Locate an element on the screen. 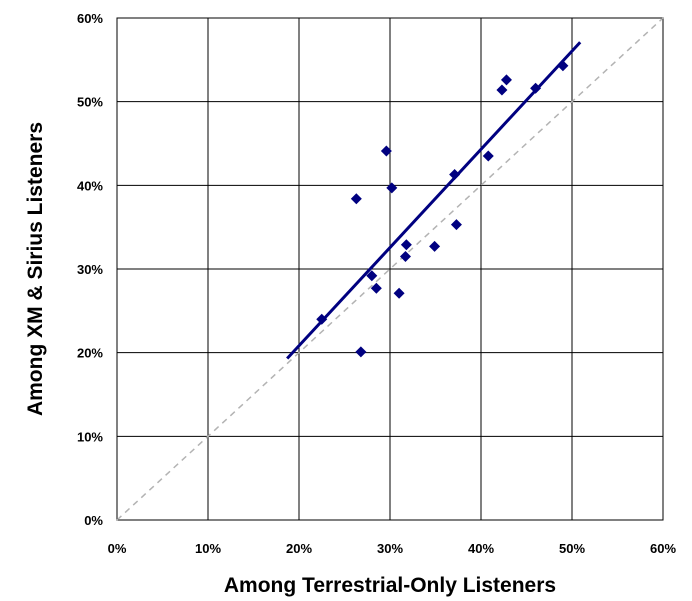 This screenshot has width=692, height=601. x-tick-label: 30% is located at coordinates (390, 548).